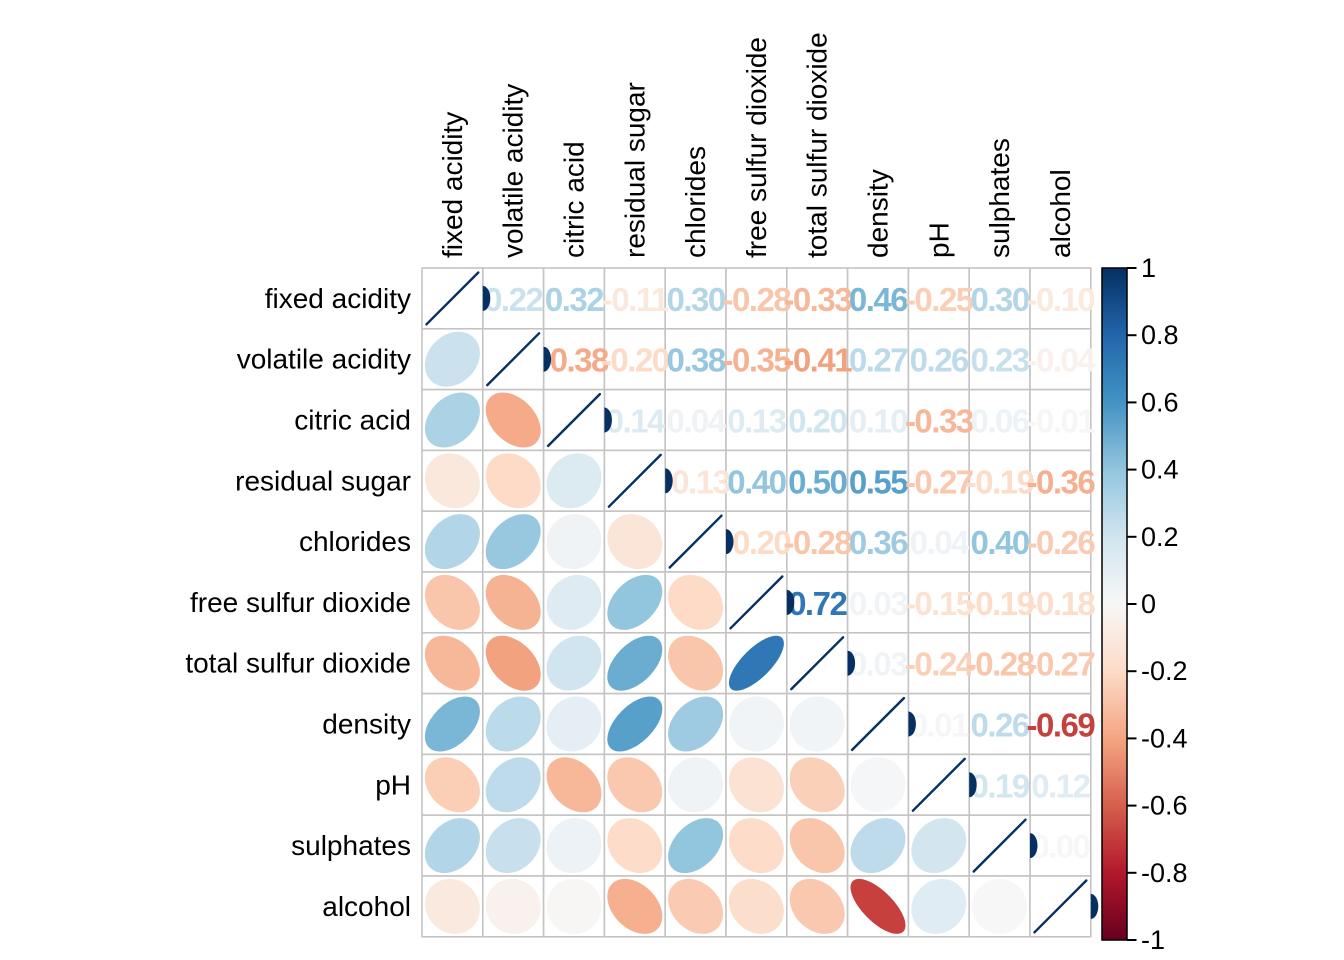  What do you see at coordinates (1164, 738) in the screenshot?
I see `colorbar-tick-label: -0.4` at bounding box center [1164, 738].